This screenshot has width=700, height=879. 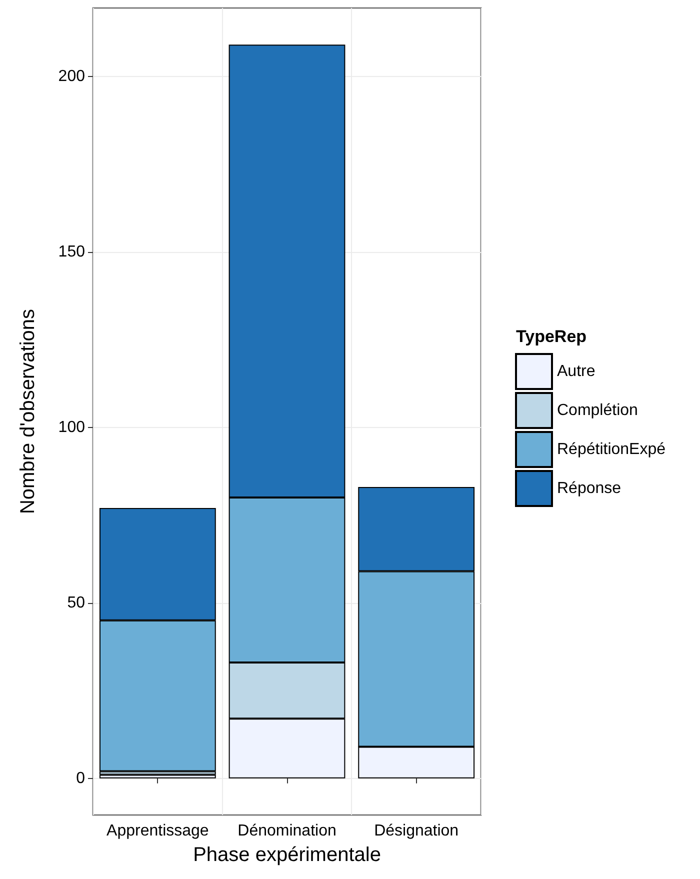 I want to click on y-tick-label: 50, so click(x=76, y=603).